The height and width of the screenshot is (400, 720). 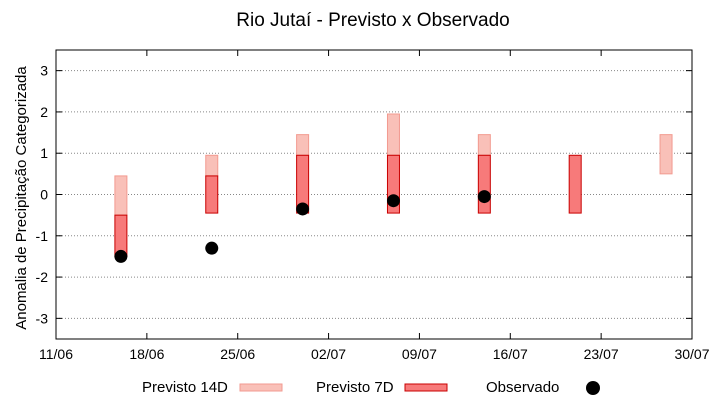 What do you see at coordinates (601, 354) in the screenshot?
I see `x-tick-label: 23/07` at bounding box center [601, 354].